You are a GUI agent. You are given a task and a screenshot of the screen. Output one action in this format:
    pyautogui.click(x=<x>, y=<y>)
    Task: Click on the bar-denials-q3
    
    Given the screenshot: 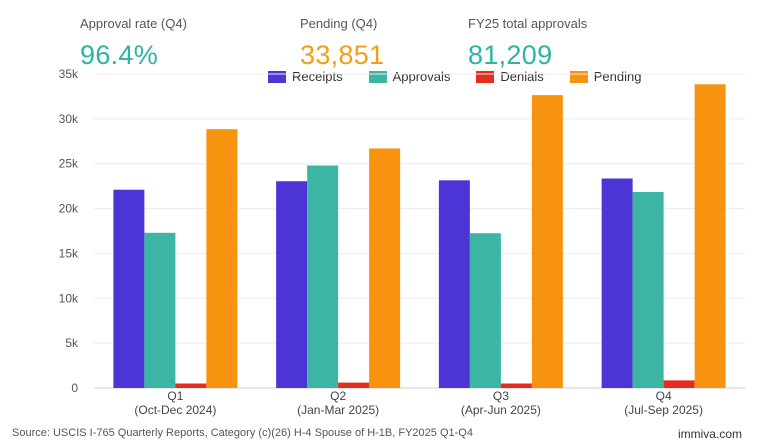 What is the action you would take?
    pyautogui.click(x=516, y=385)
    